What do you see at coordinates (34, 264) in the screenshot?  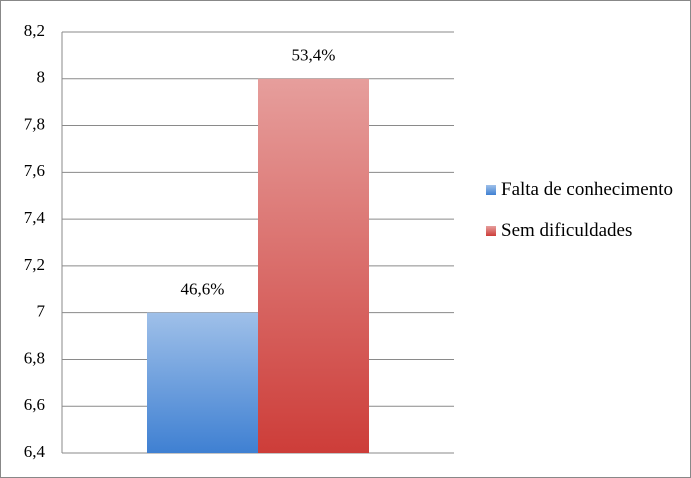 I see `y-tick-label: 7,2` at bounding box center [34, 264].